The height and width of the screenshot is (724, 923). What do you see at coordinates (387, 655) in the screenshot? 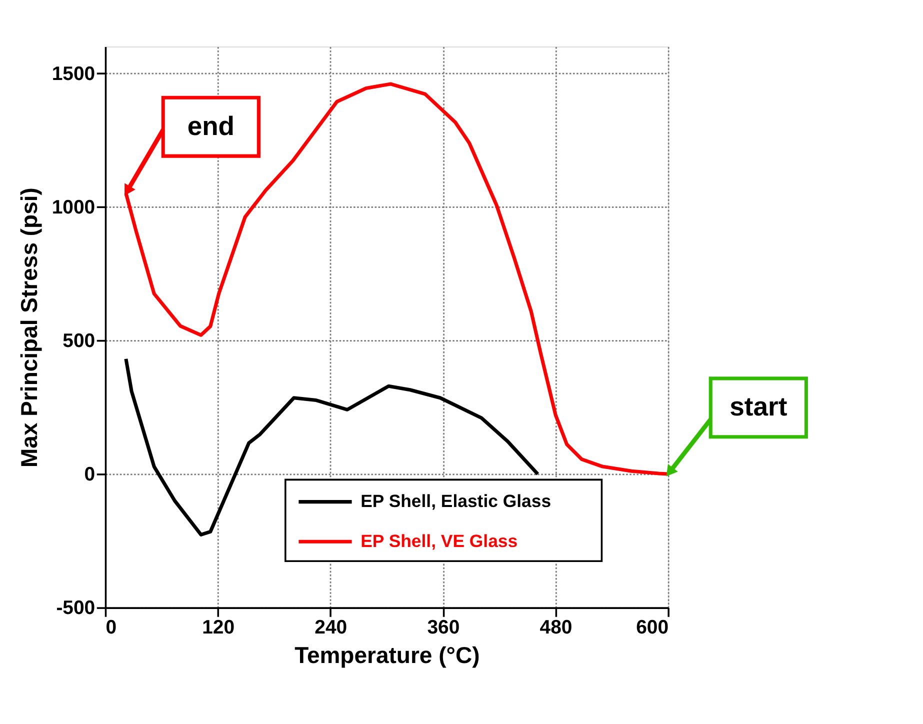
I see `x-axis-title: Temperature (°C)` at bounding box center [387, 655].